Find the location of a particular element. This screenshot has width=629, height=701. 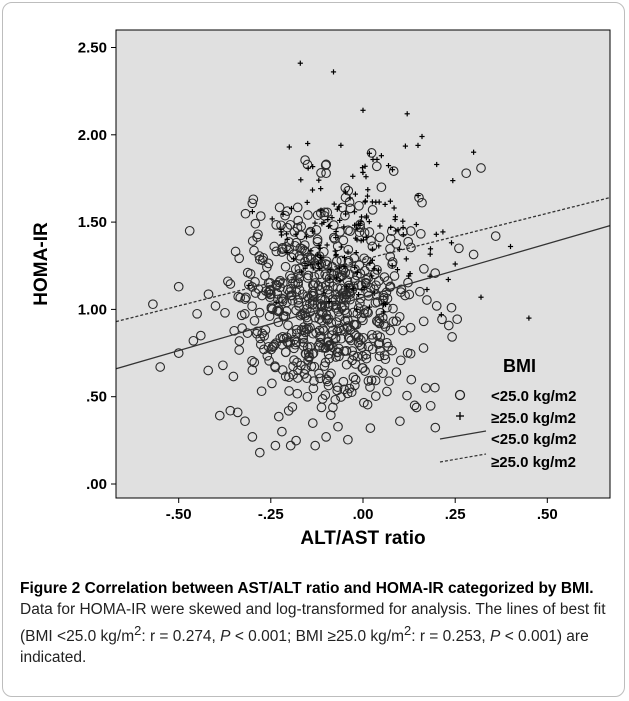

legend-label-over25-markers: ≥25.0 kg/m2 is located at coordinates (533, 418).